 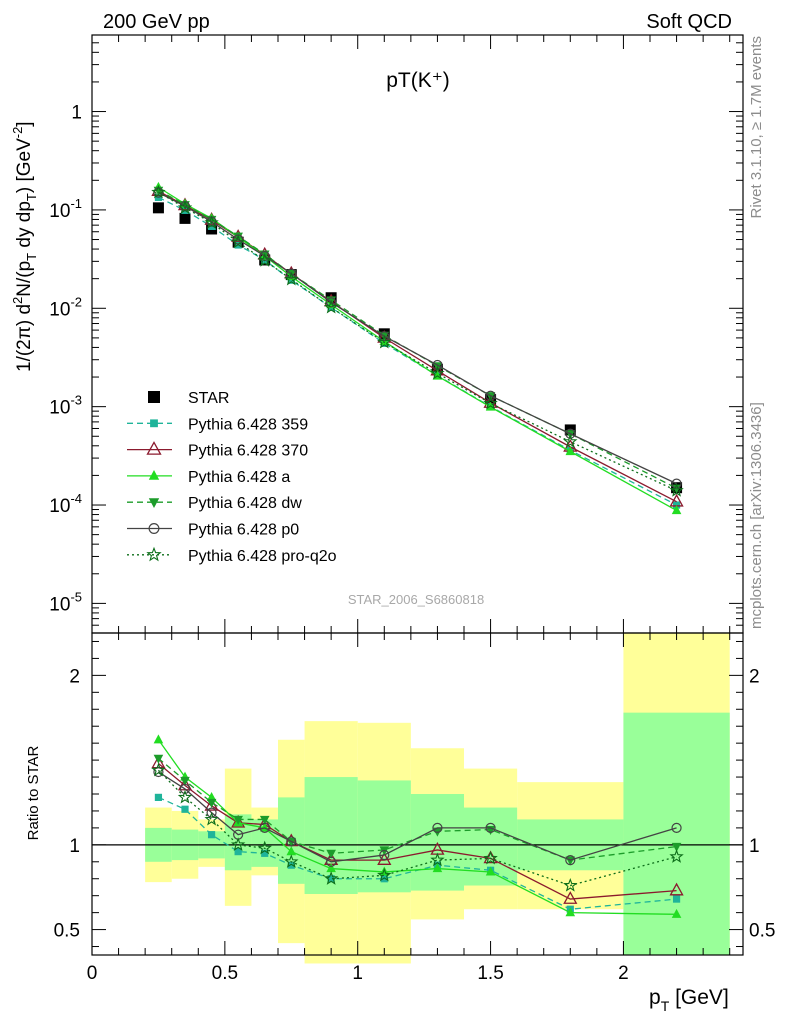 What do you see at coordinates (65, 602) in the screenshot?
I see `main-y-tick-label: 10⁻⁵` at bounding box center [65, 602].